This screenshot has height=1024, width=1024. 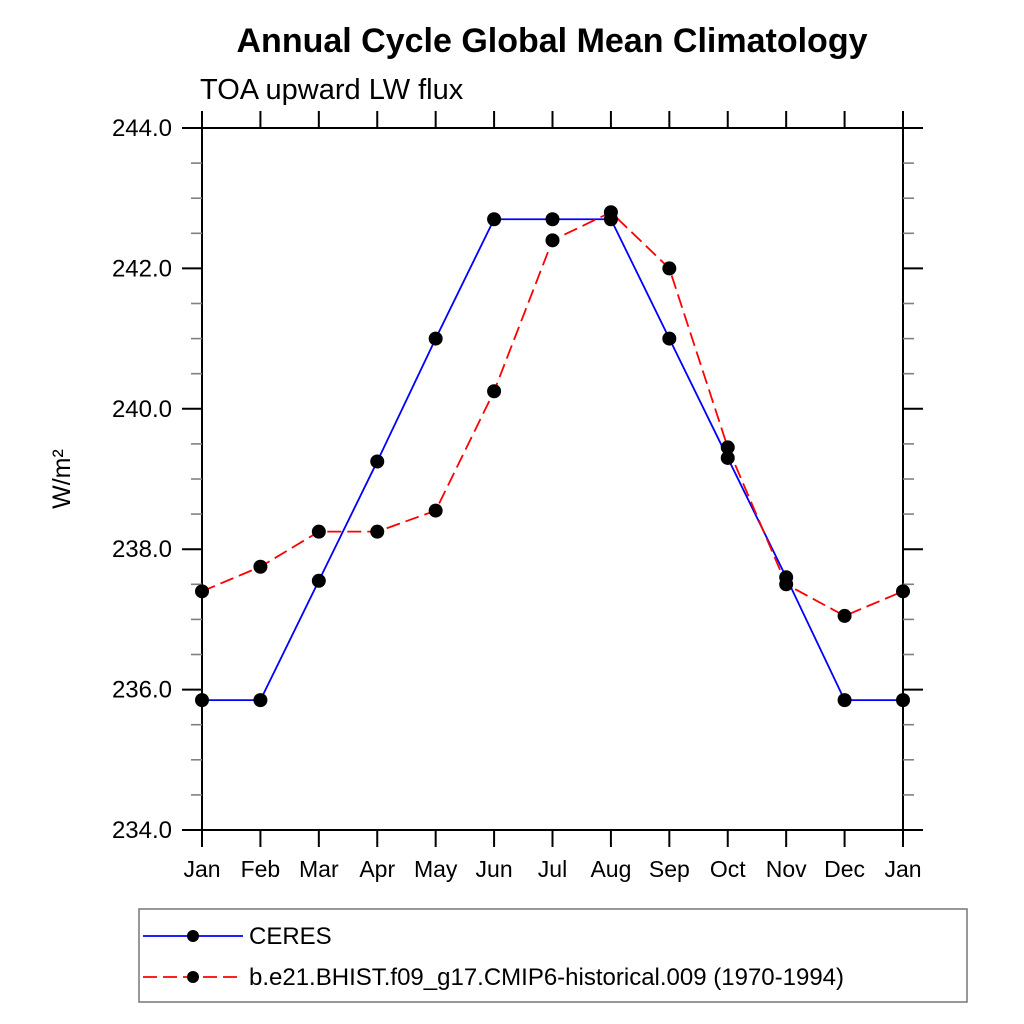 What do you see at coordinates (728, 869) in the screenshot?
I see `x-tick-label: Oct` at bounding box center [728, 869].